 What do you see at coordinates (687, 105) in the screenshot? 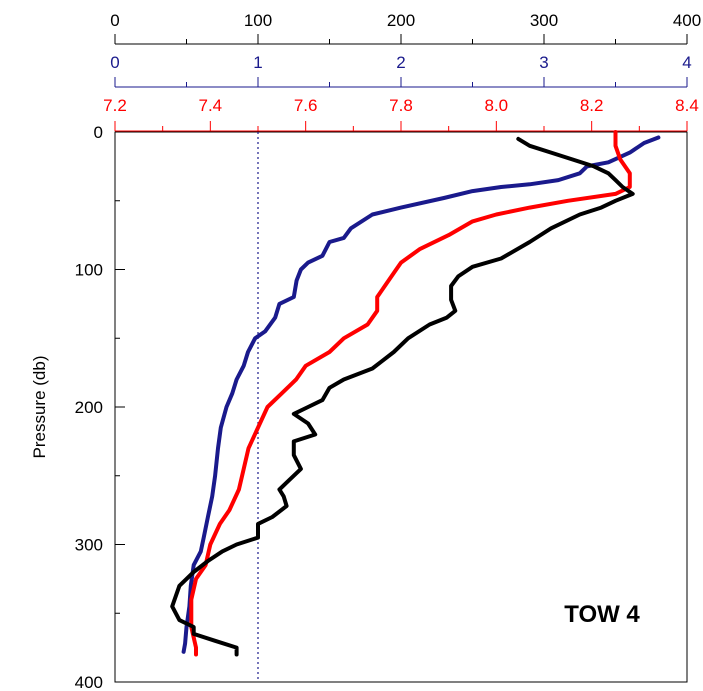
I see `top-axis-red-tick-label: 8.4` at bounding box center [687, 105].